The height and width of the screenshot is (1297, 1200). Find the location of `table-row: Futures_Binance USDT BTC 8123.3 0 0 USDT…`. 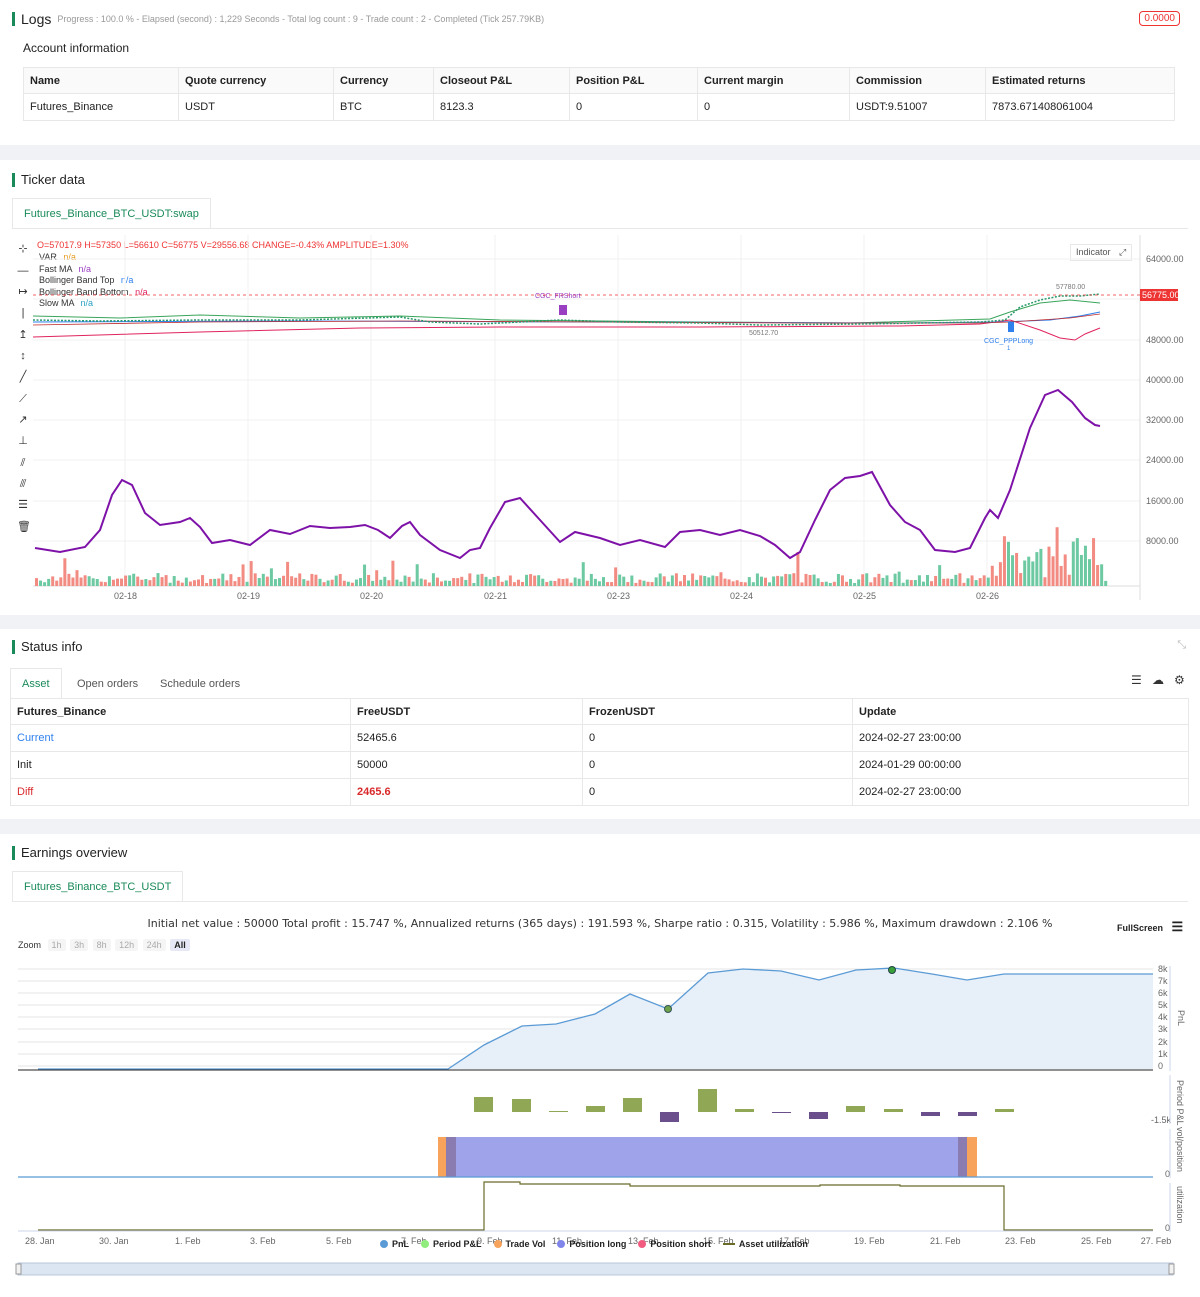

table-row: Futures_Binance USDT BTC 8123.3 0 0 USDT… is located at coordinates (599, 107).